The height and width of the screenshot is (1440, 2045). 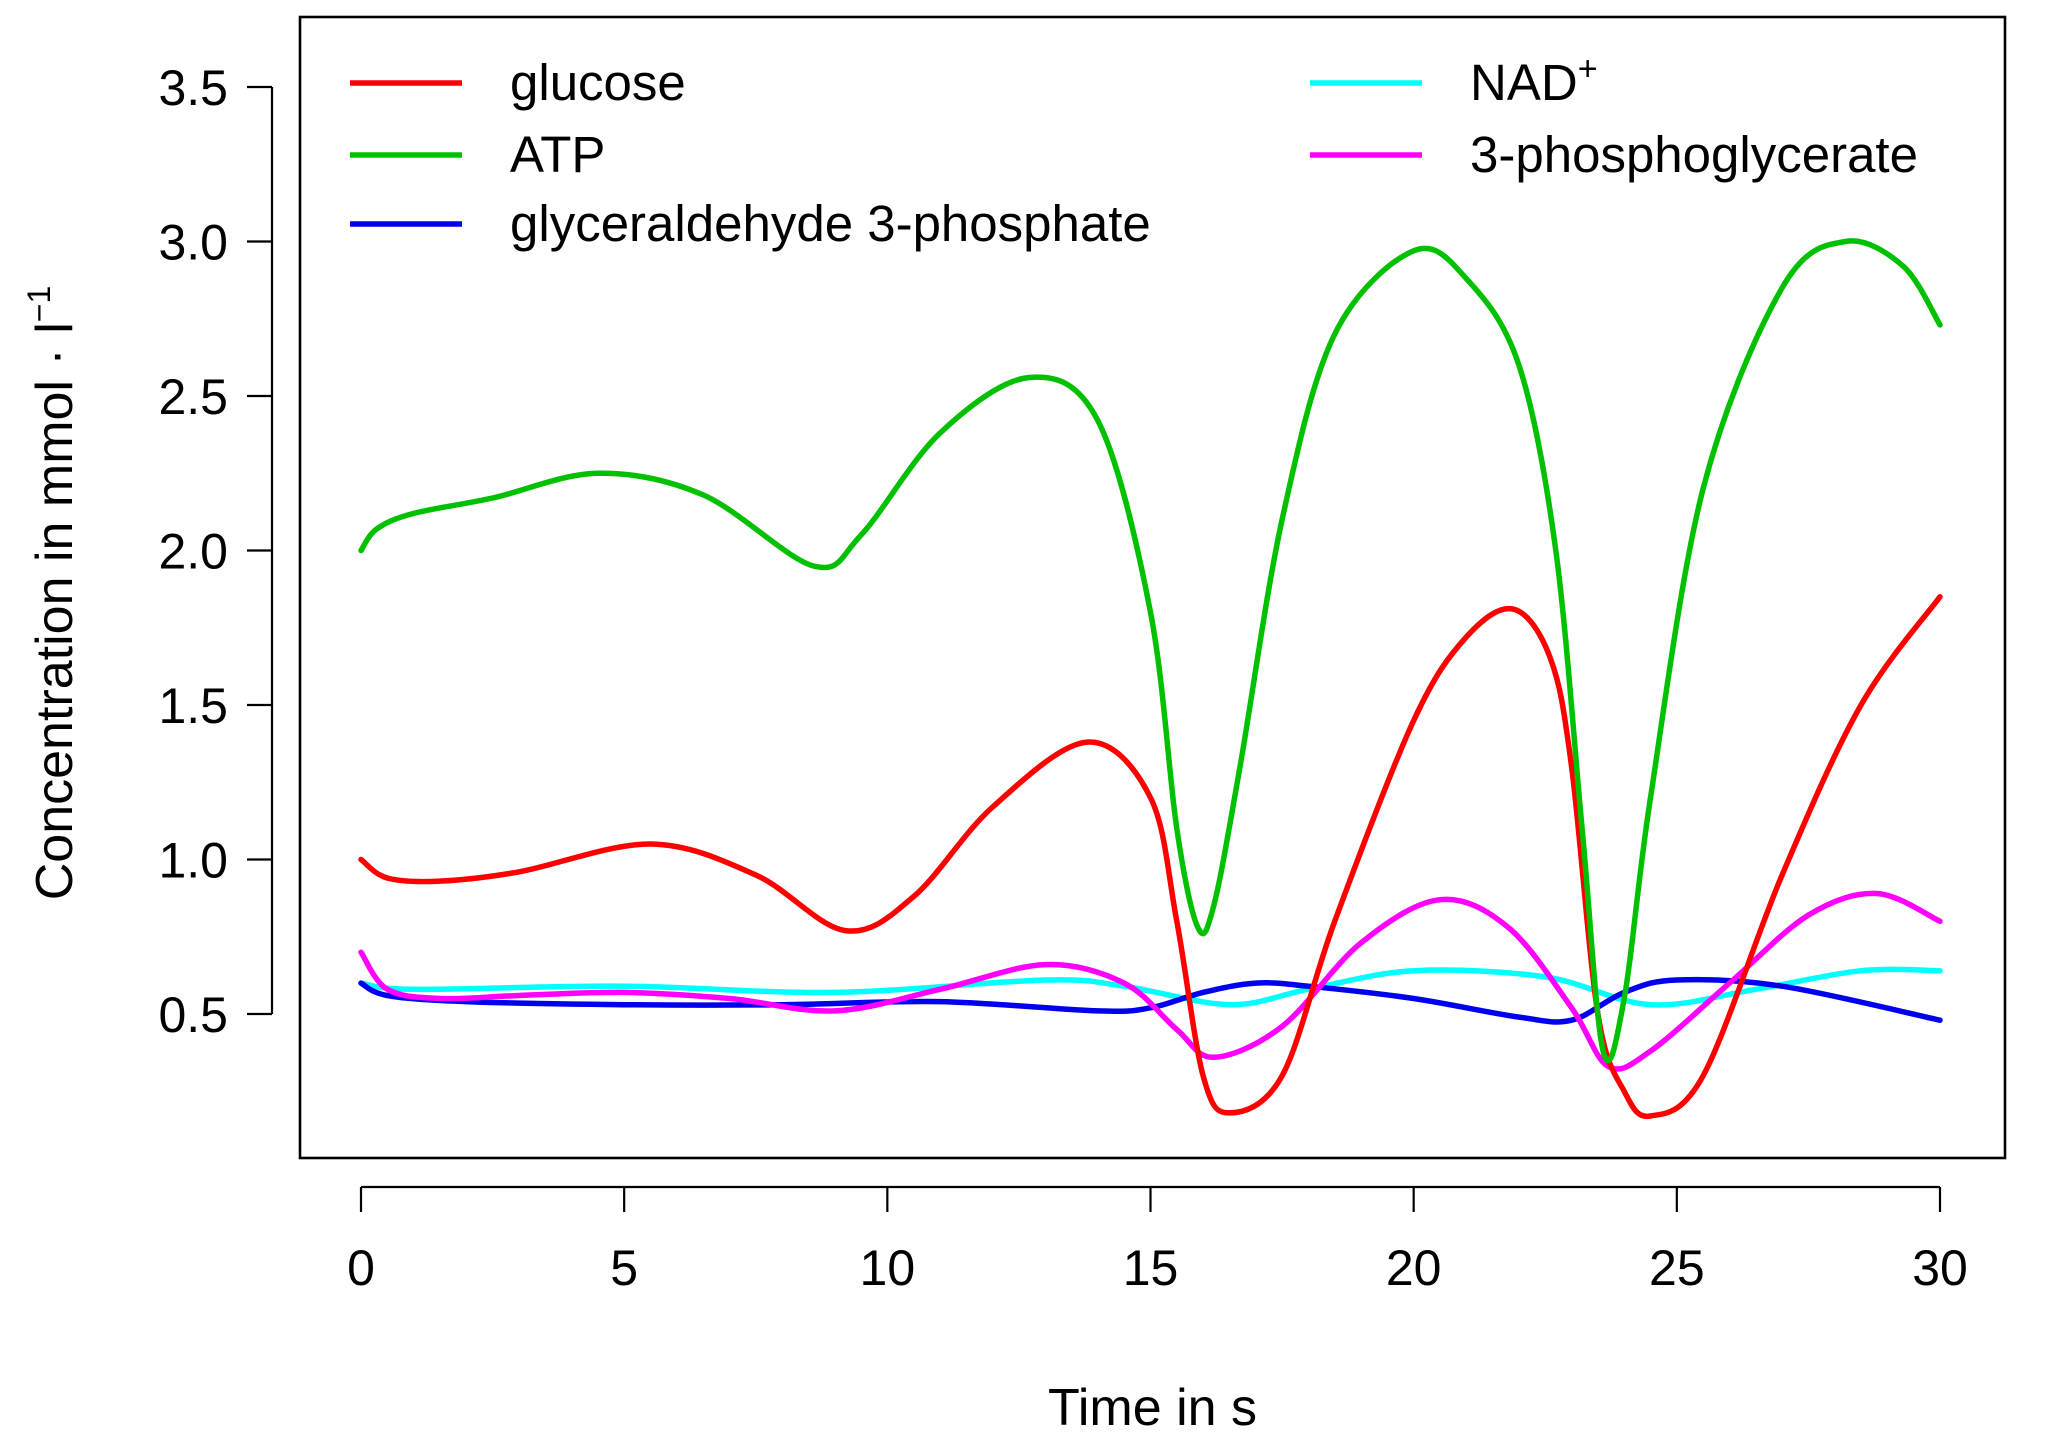 What do you see at coordinates (557, 154) in the screenshot?
I see `legend-label: ATP` at bounding box center [557, 154].